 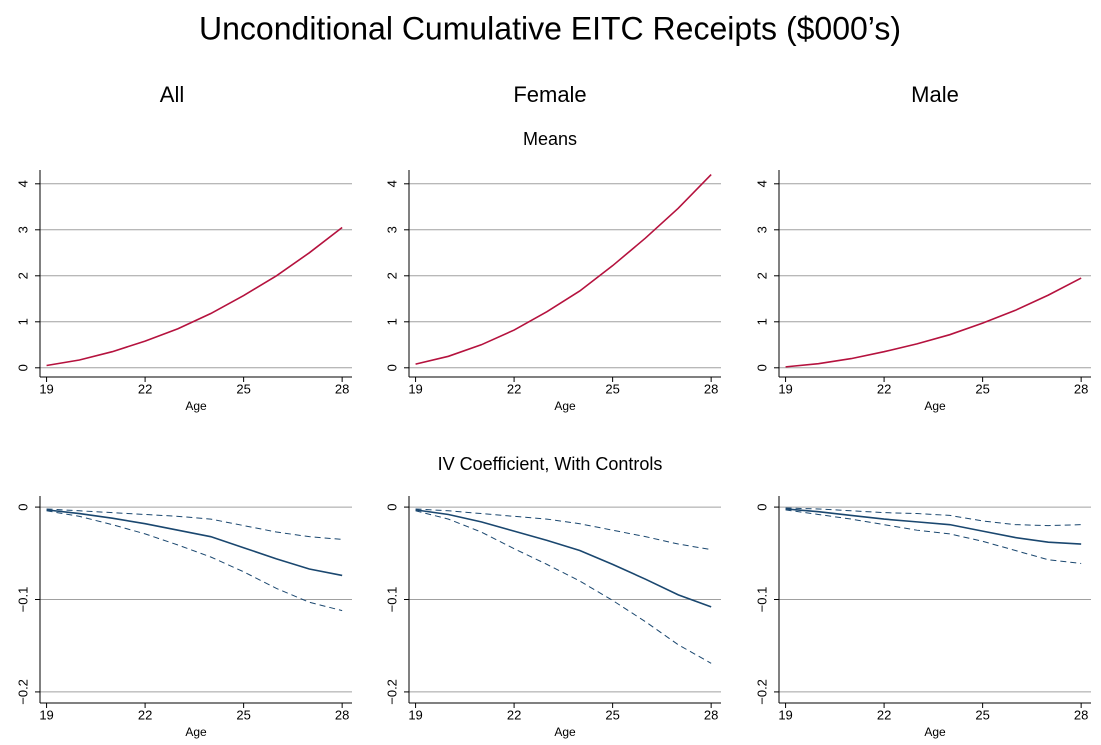 What do you see at coordinates (172, 94) in the screenshot?
I see `column-title: All` at bounding box center [172, 94].